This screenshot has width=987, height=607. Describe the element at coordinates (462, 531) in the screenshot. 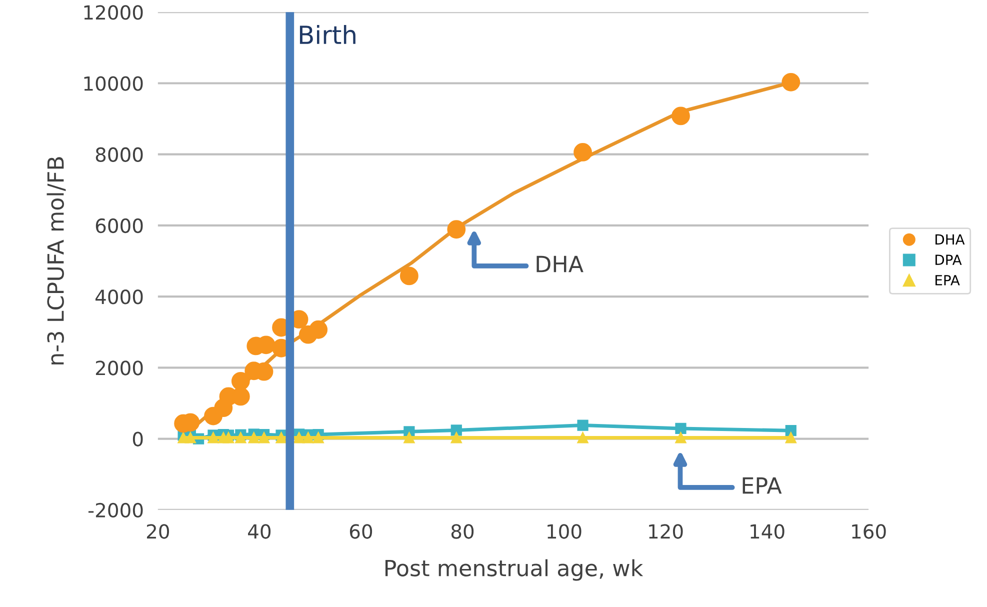

I see `x-tick-label: 80` at that location.